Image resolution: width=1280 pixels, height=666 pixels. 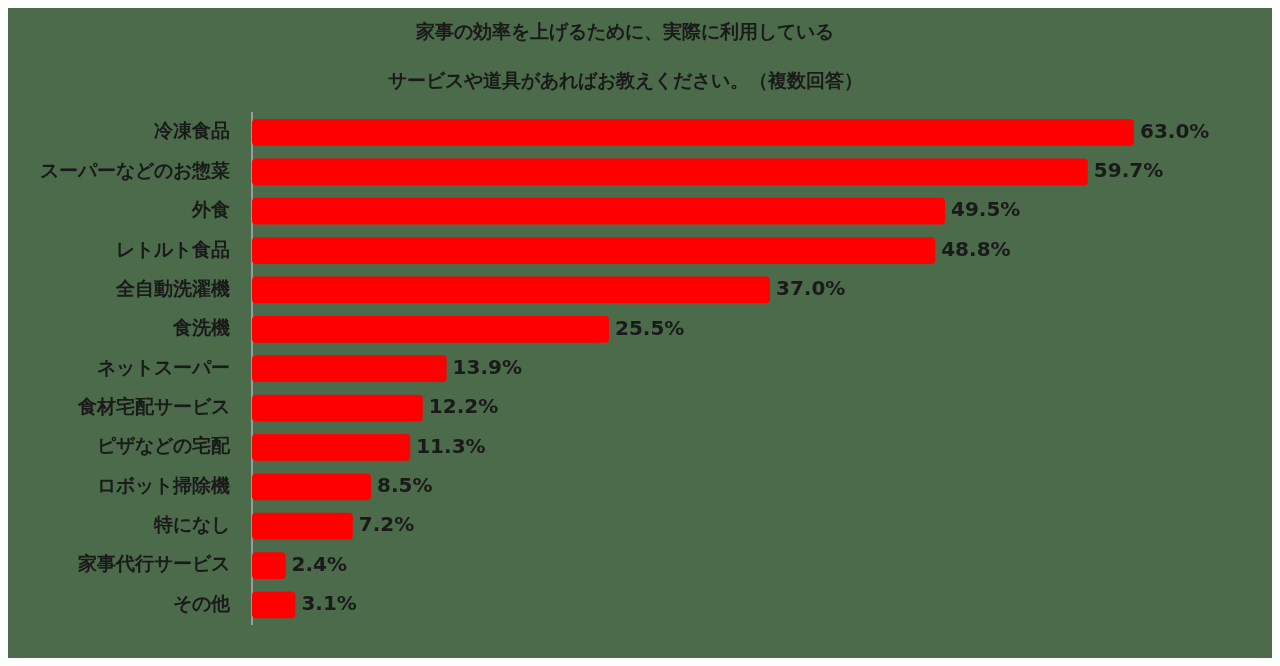 I want to click on y-tick-label: ネットスーパー, so click(x=163, y=366).